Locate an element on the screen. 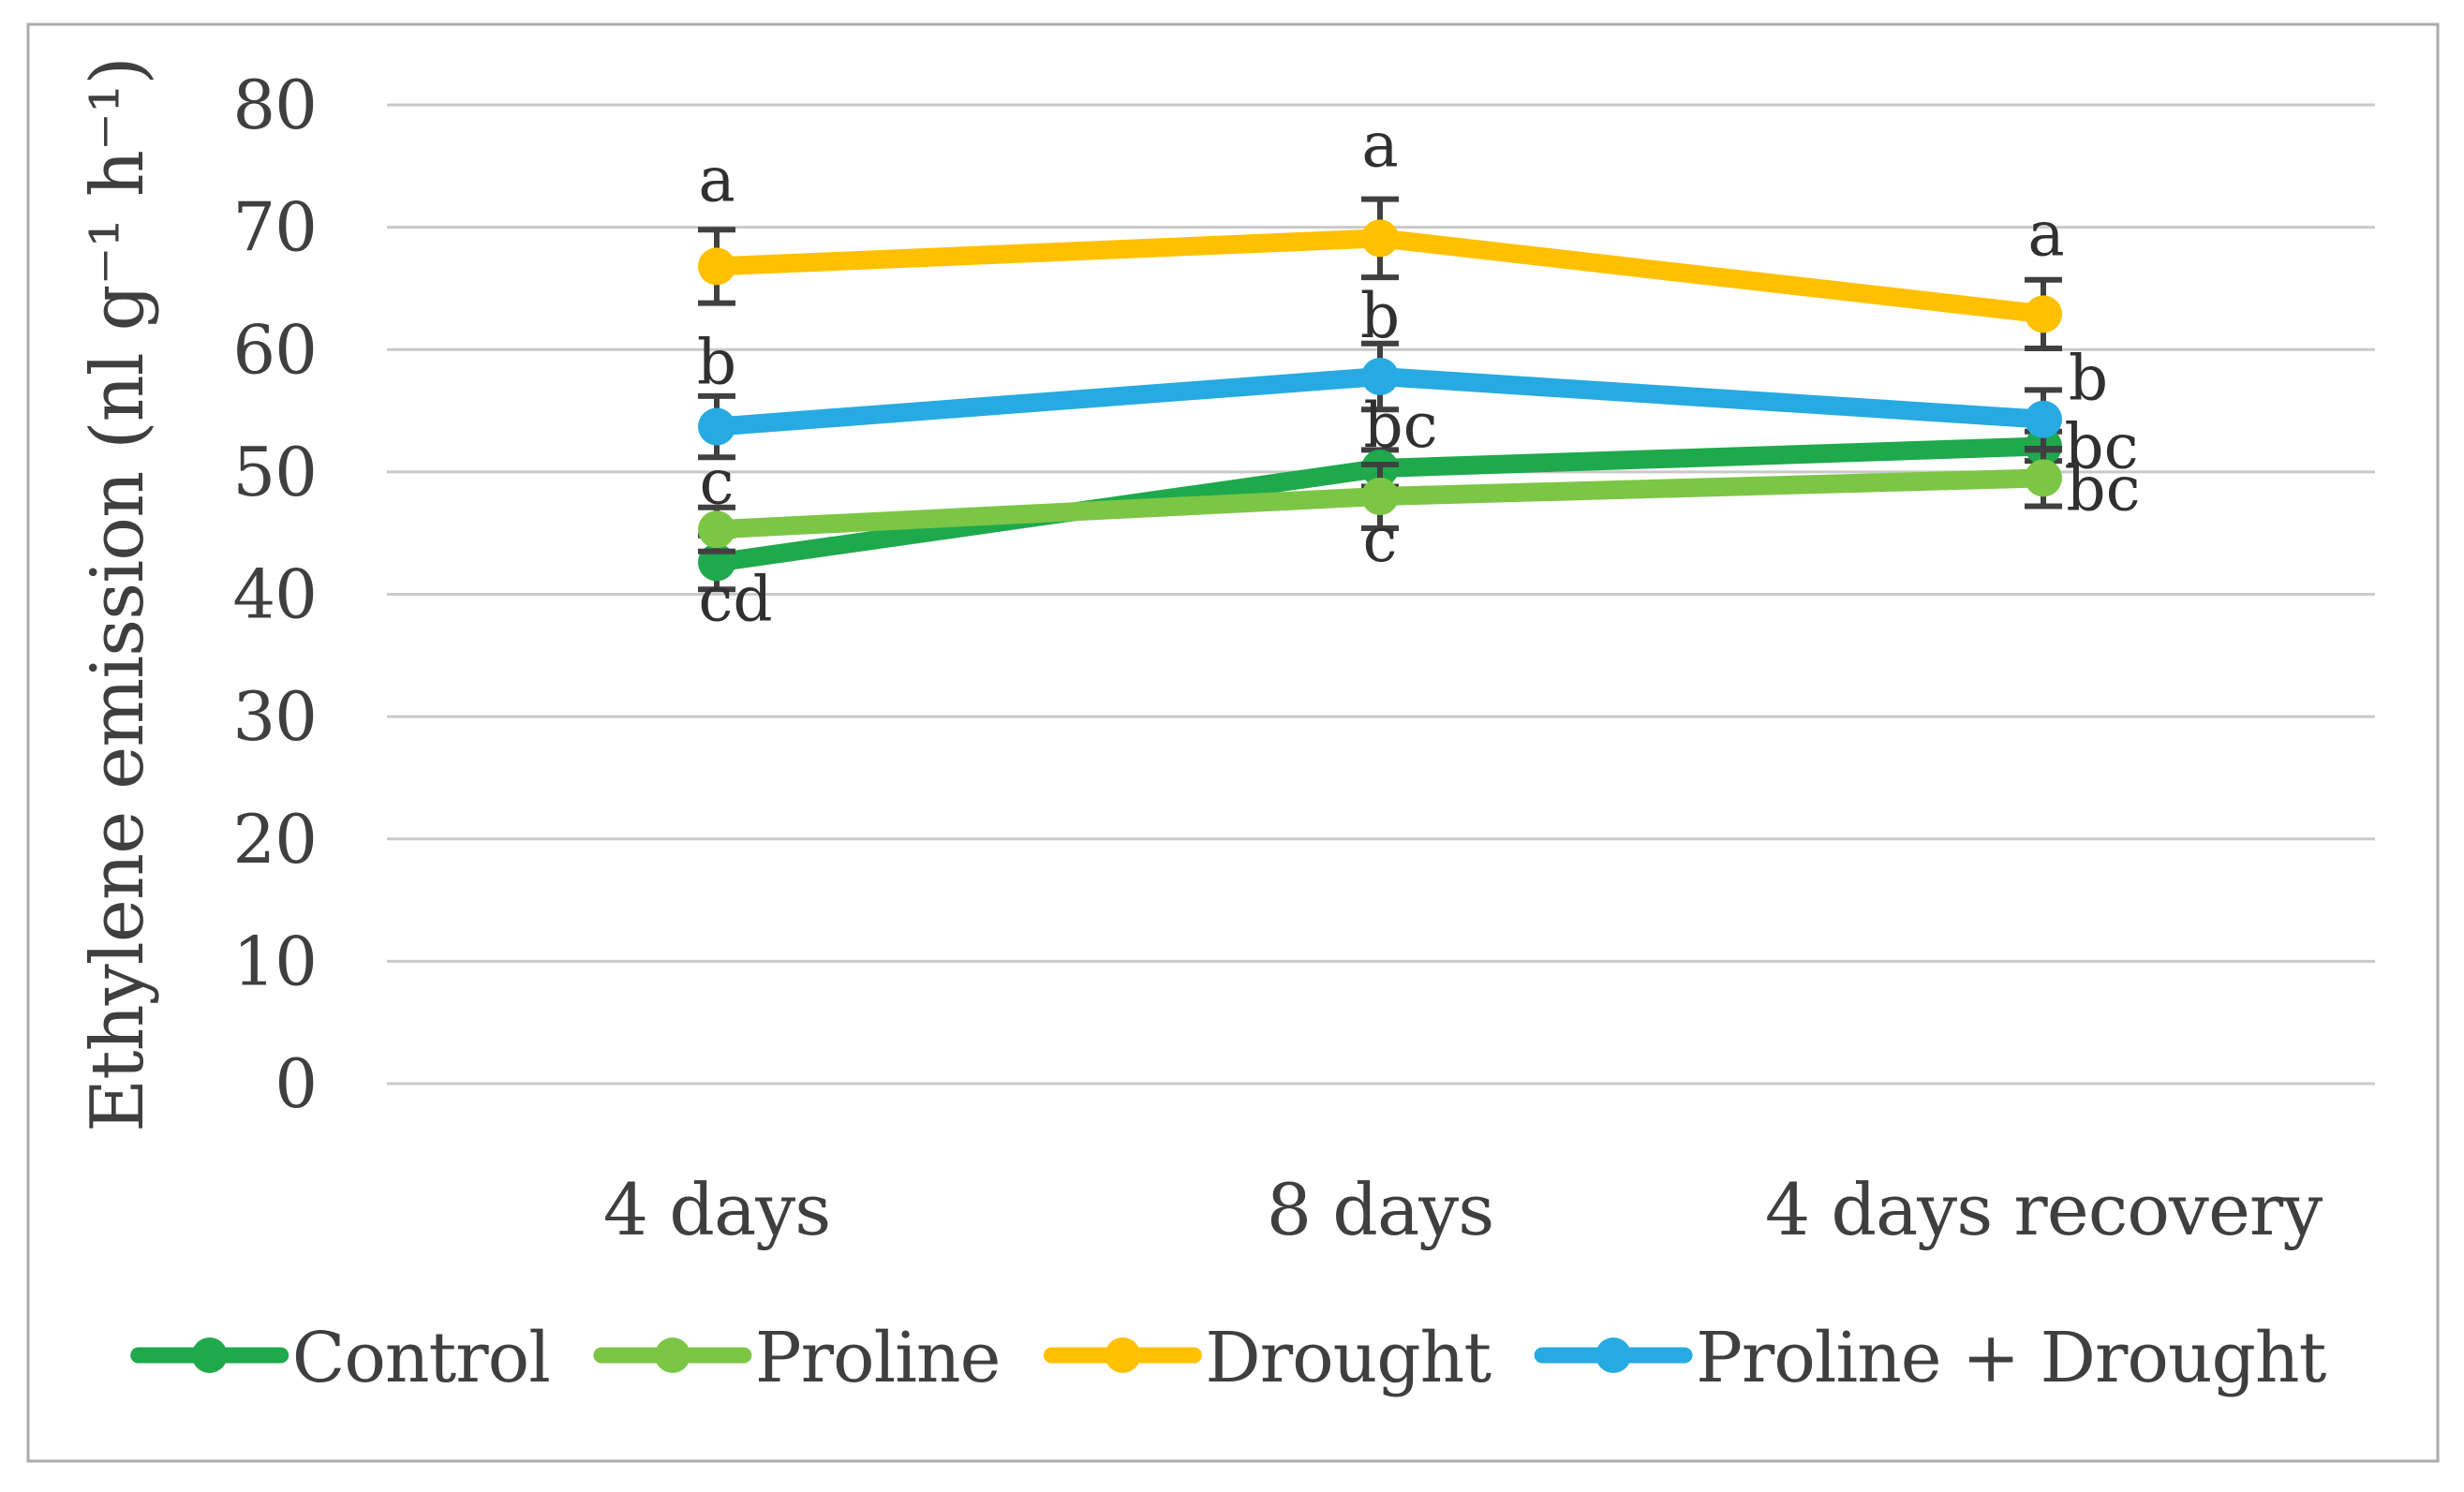  legend-item: Drought is located at coordinates (1267, 1358).